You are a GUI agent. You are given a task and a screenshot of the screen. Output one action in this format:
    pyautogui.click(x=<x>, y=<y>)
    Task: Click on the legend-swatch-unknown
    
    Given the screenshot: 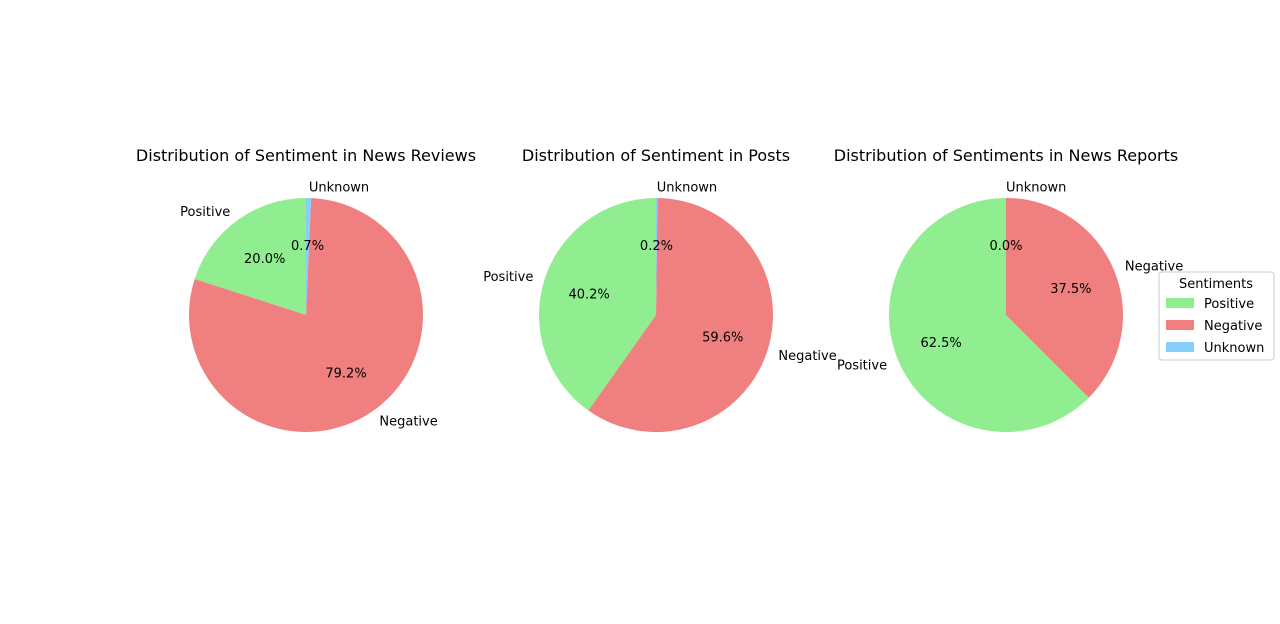 What is the action you would take?
    pyautogui.click(x=1180, y=347)
    